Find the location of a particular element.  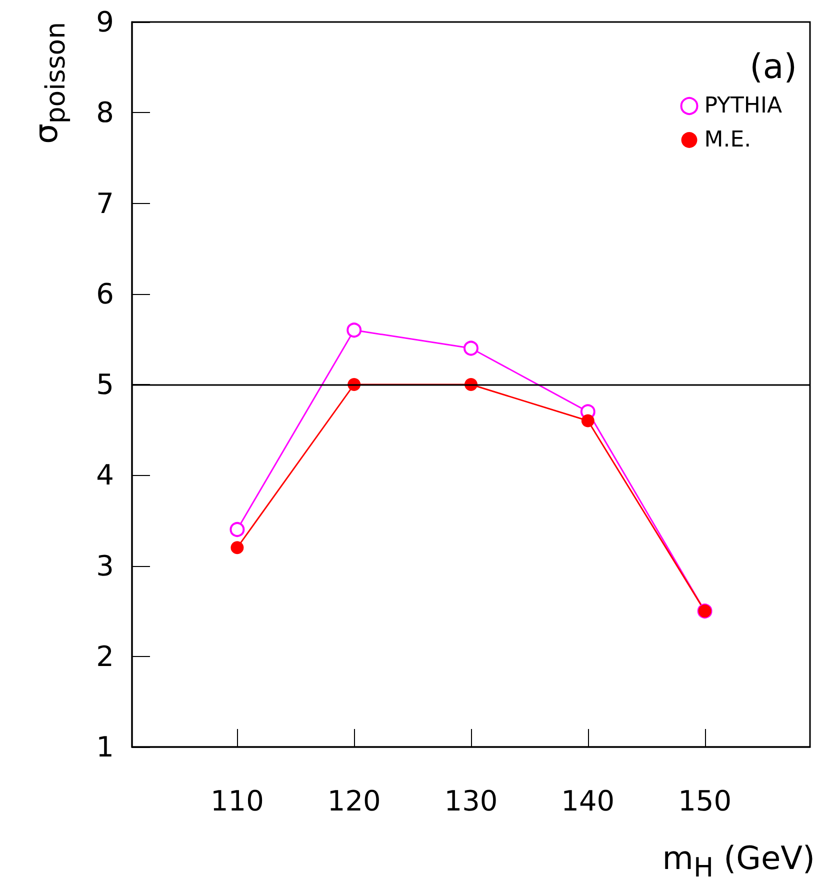

x-axis-title: m$_{H}$ (GeV) is located at coordinates (738, 861).